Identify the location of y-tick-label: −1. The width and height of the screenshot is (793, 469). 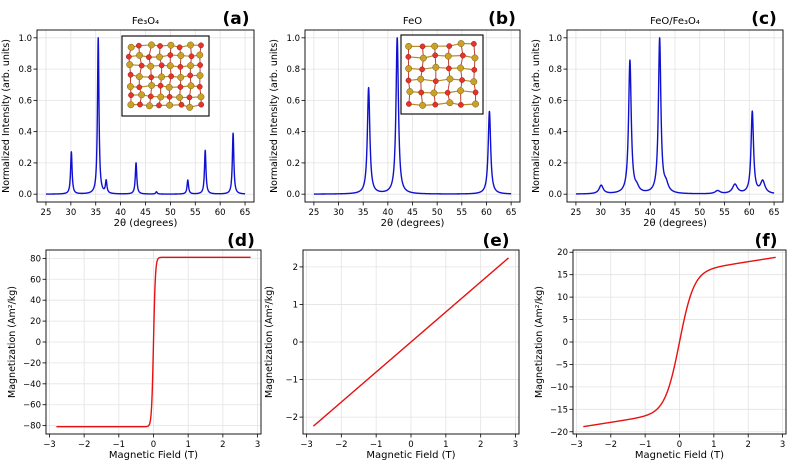
(291, 381).